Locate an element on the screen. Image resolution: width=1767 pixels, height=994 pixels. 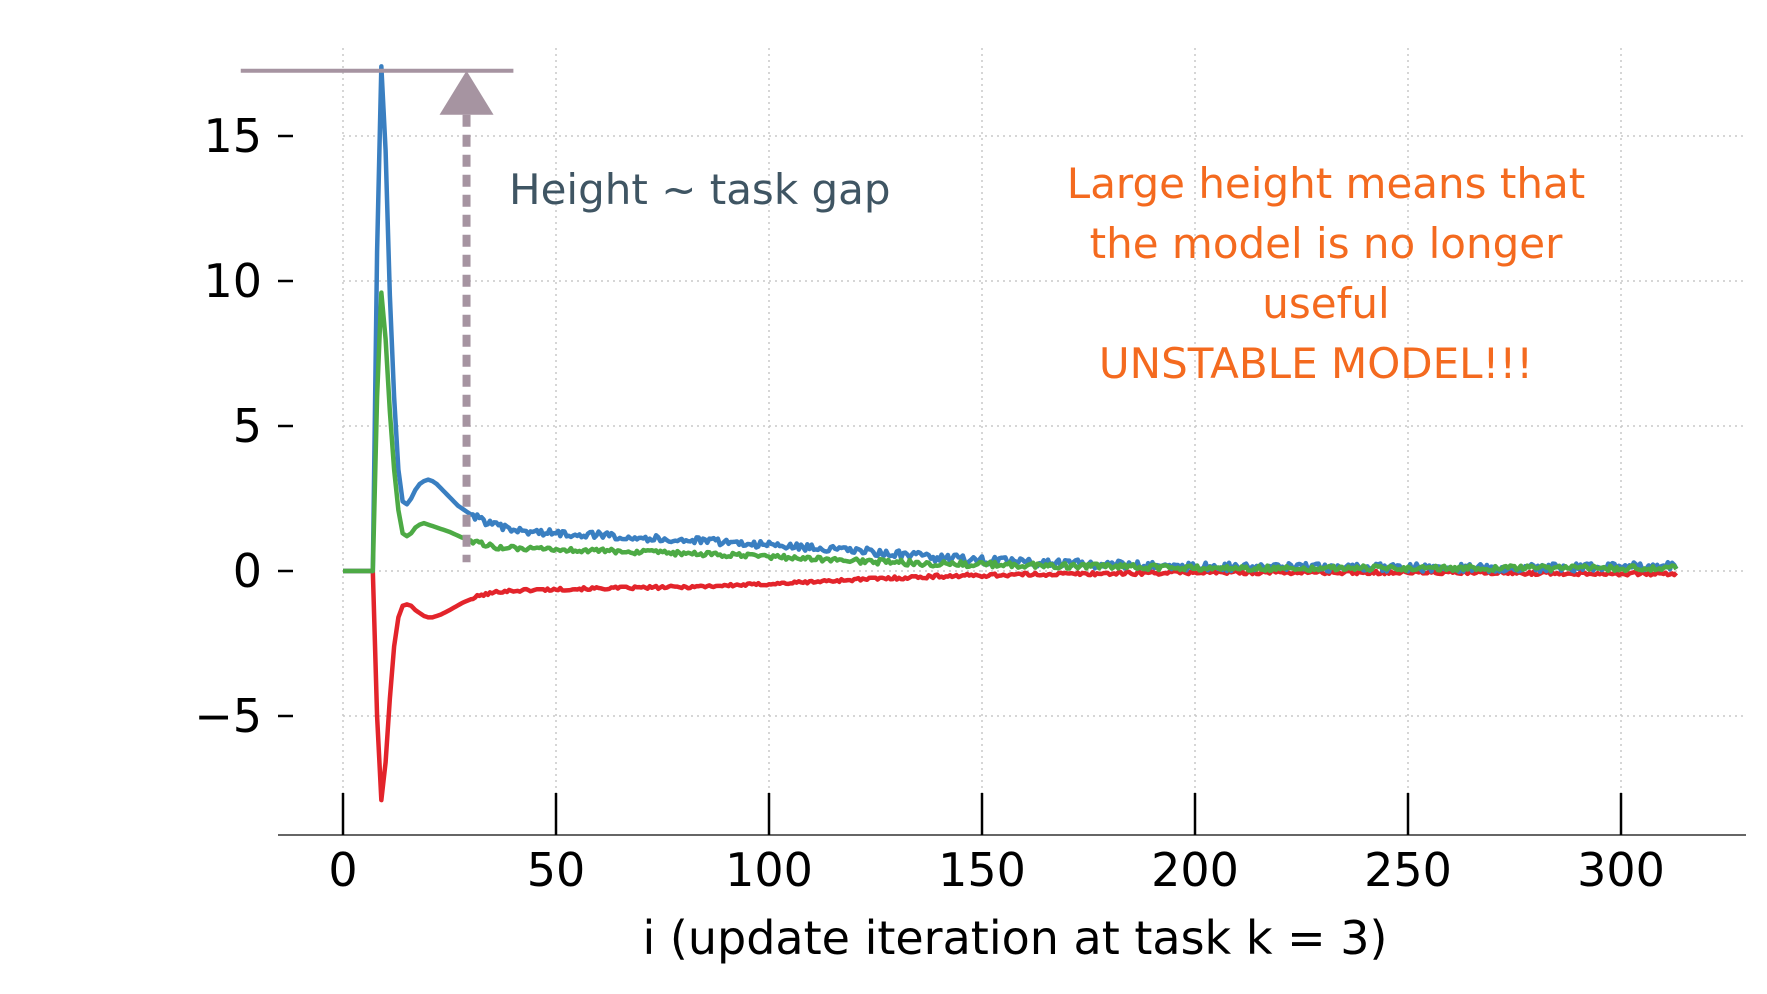
x-tick-label: 0 is located at coordinates (342, 870).